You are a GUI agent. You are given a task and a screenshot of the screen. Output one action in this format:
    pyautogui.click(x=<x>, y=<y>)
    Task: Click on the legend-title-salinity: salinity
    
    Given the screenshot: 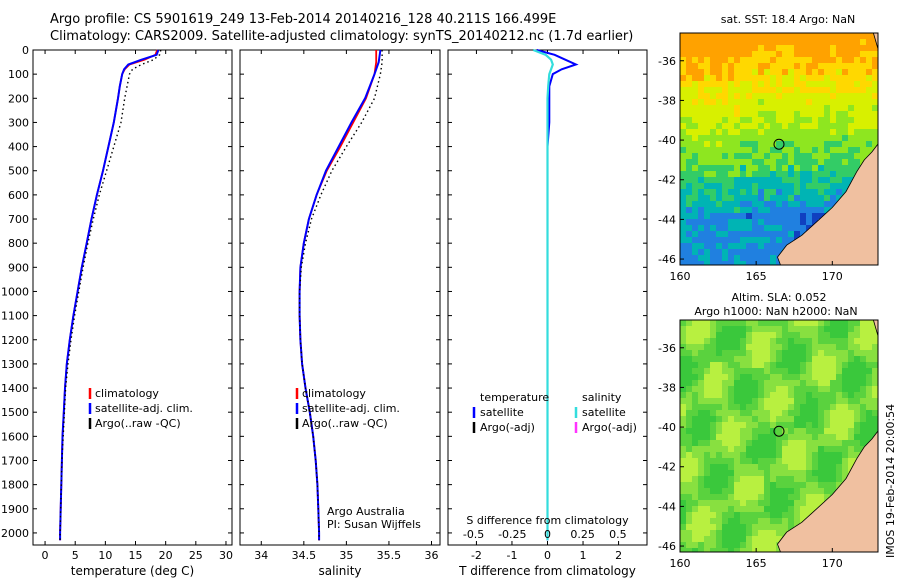 What is the action you would take?
    pyautogui.click(x=602, y=397)
    